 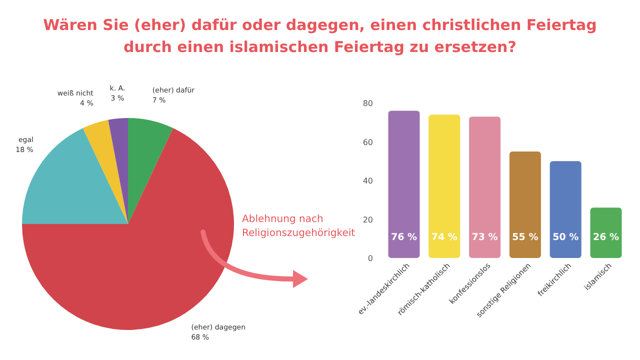 I want to click on y-tick-label: 40, so click(x=367, y=181).